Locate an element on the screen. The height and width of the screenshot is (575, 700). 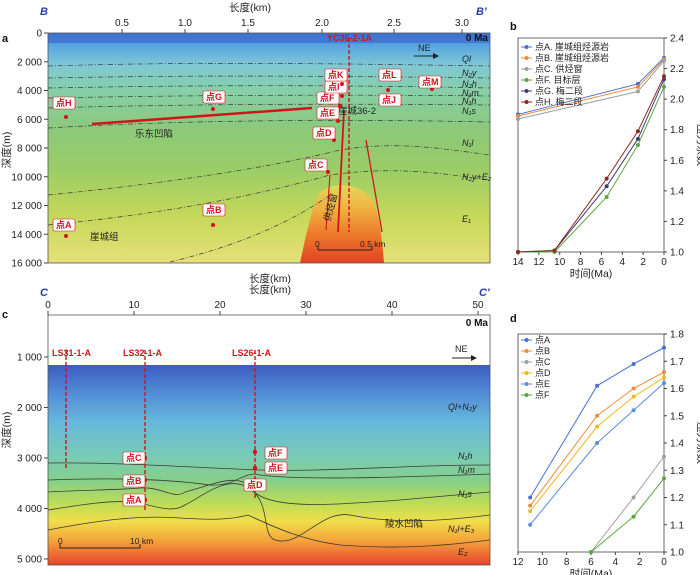
legend-label: 点A is located at coordinates (542, 340).